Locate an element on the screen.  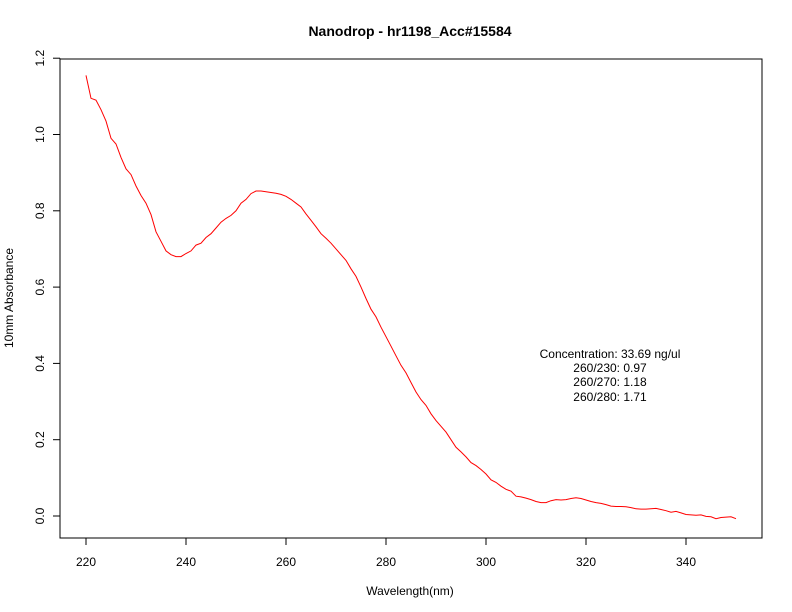
y-tick-label: 1.2 is located at coordinates (40, 58).